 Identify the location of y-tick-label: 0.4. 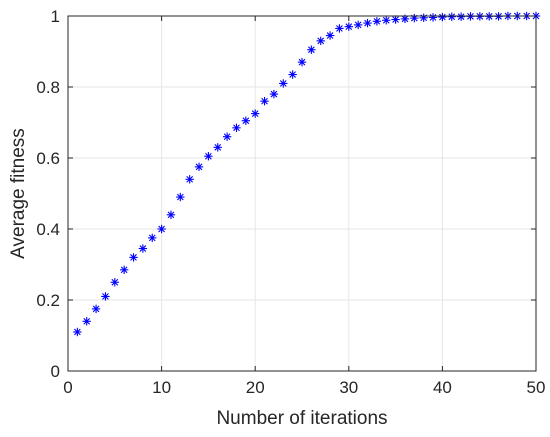
(48, 229).